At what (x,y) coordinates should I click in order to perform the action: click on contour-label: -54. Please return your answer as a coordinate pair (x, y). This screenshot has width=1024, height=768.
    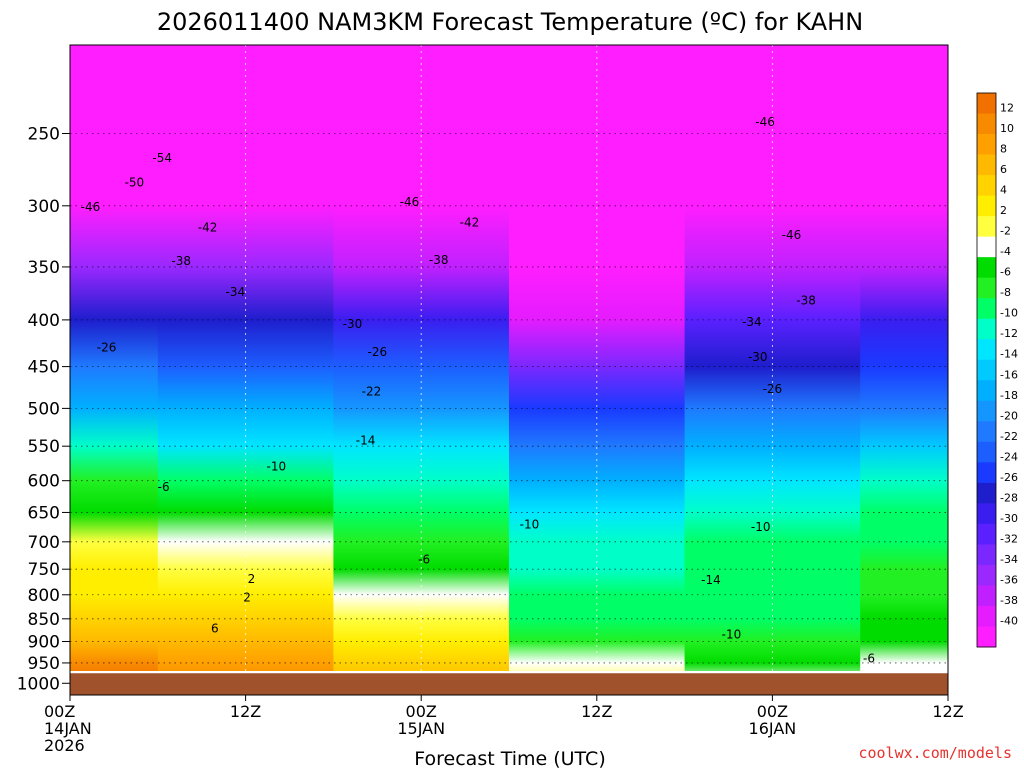
    Looking at the image, I should click on (162, 158).